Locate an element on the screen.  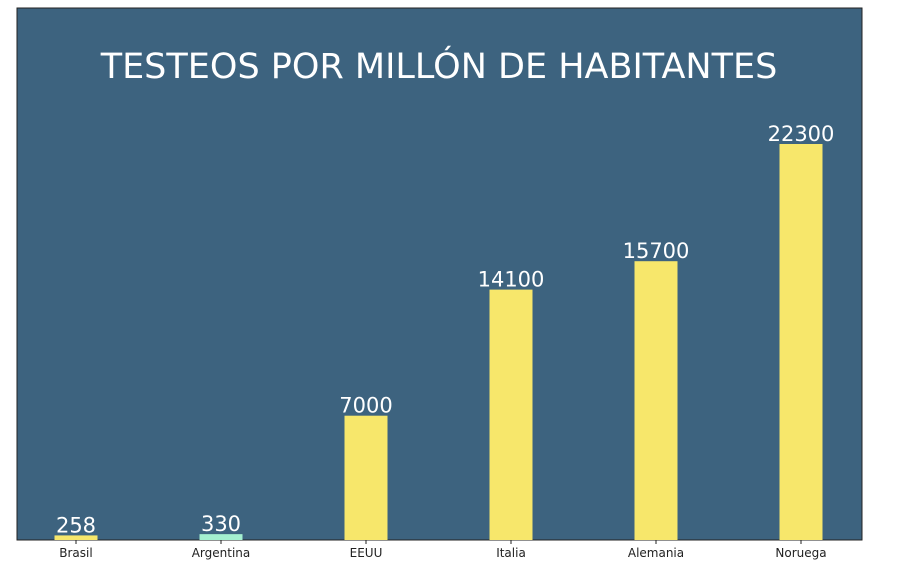
x-tick-label-brasil: Brasil is located at coordinates (75, 553).